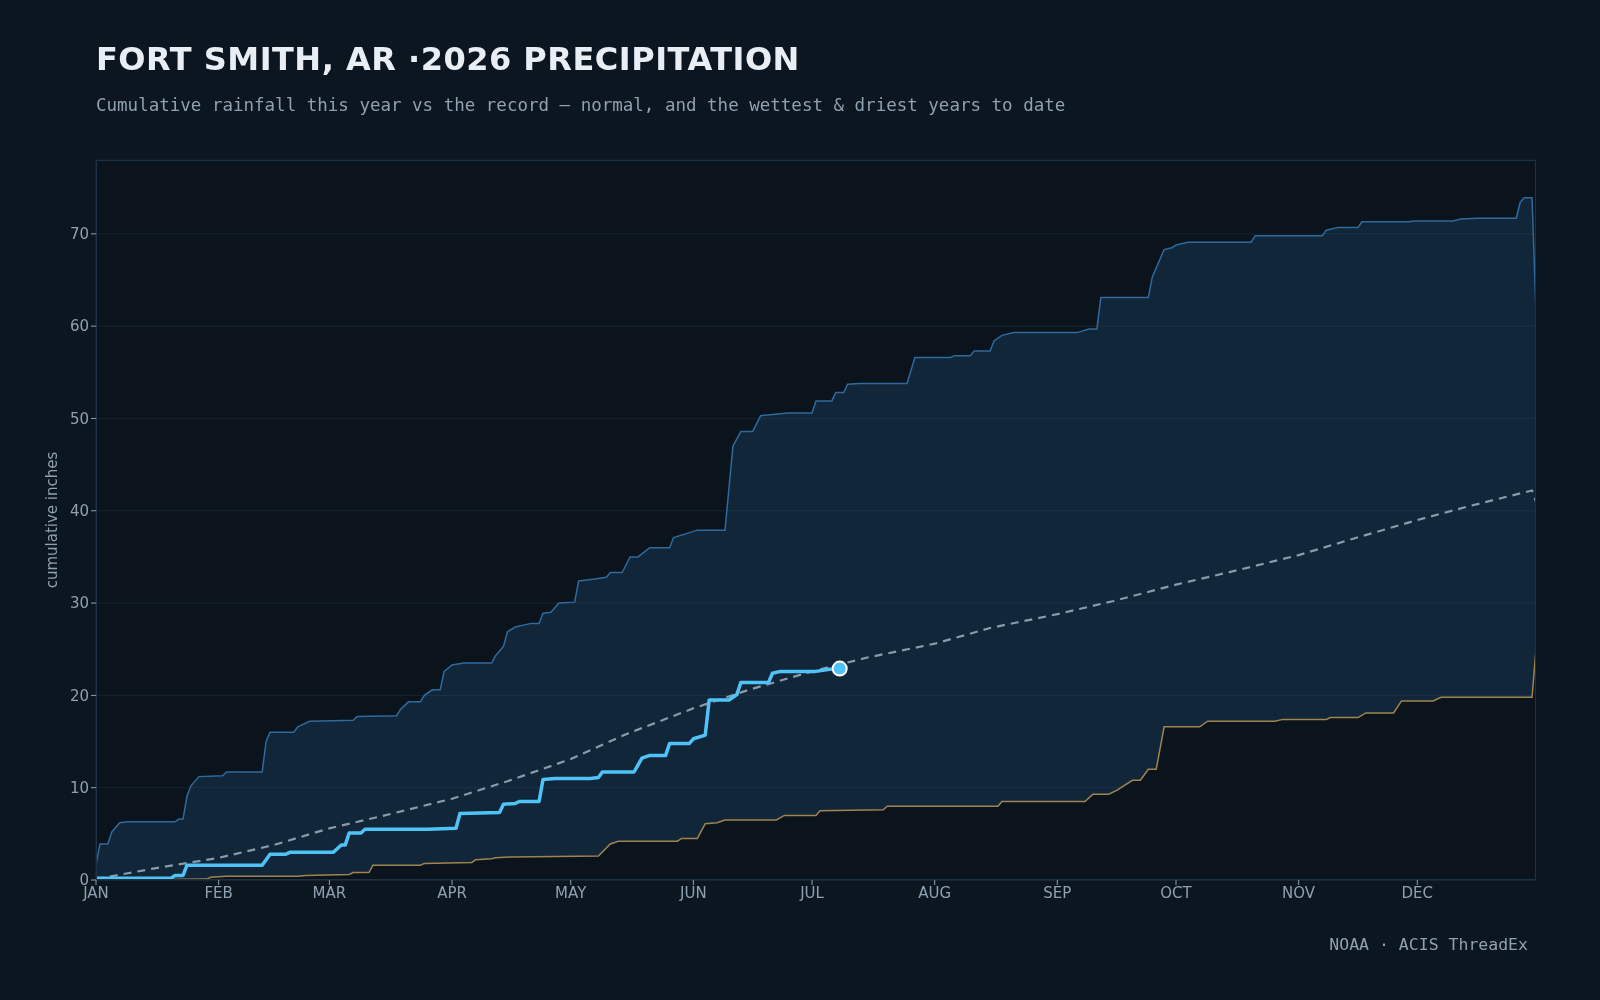 The width and height of the screenshot is (1600, 1000). Describe the element at coordinates (52, 520) in the screenshot. I see `y-axis-title: cumulative inches` at that location.